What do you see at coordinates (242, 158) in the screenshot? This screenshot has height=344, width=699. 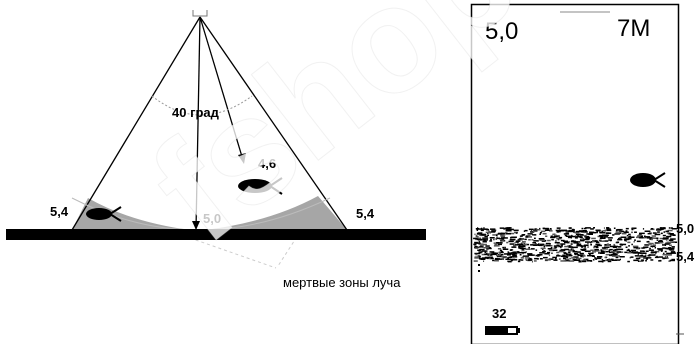 I see `fish-arrowhead` at bounding box center [242, 158].